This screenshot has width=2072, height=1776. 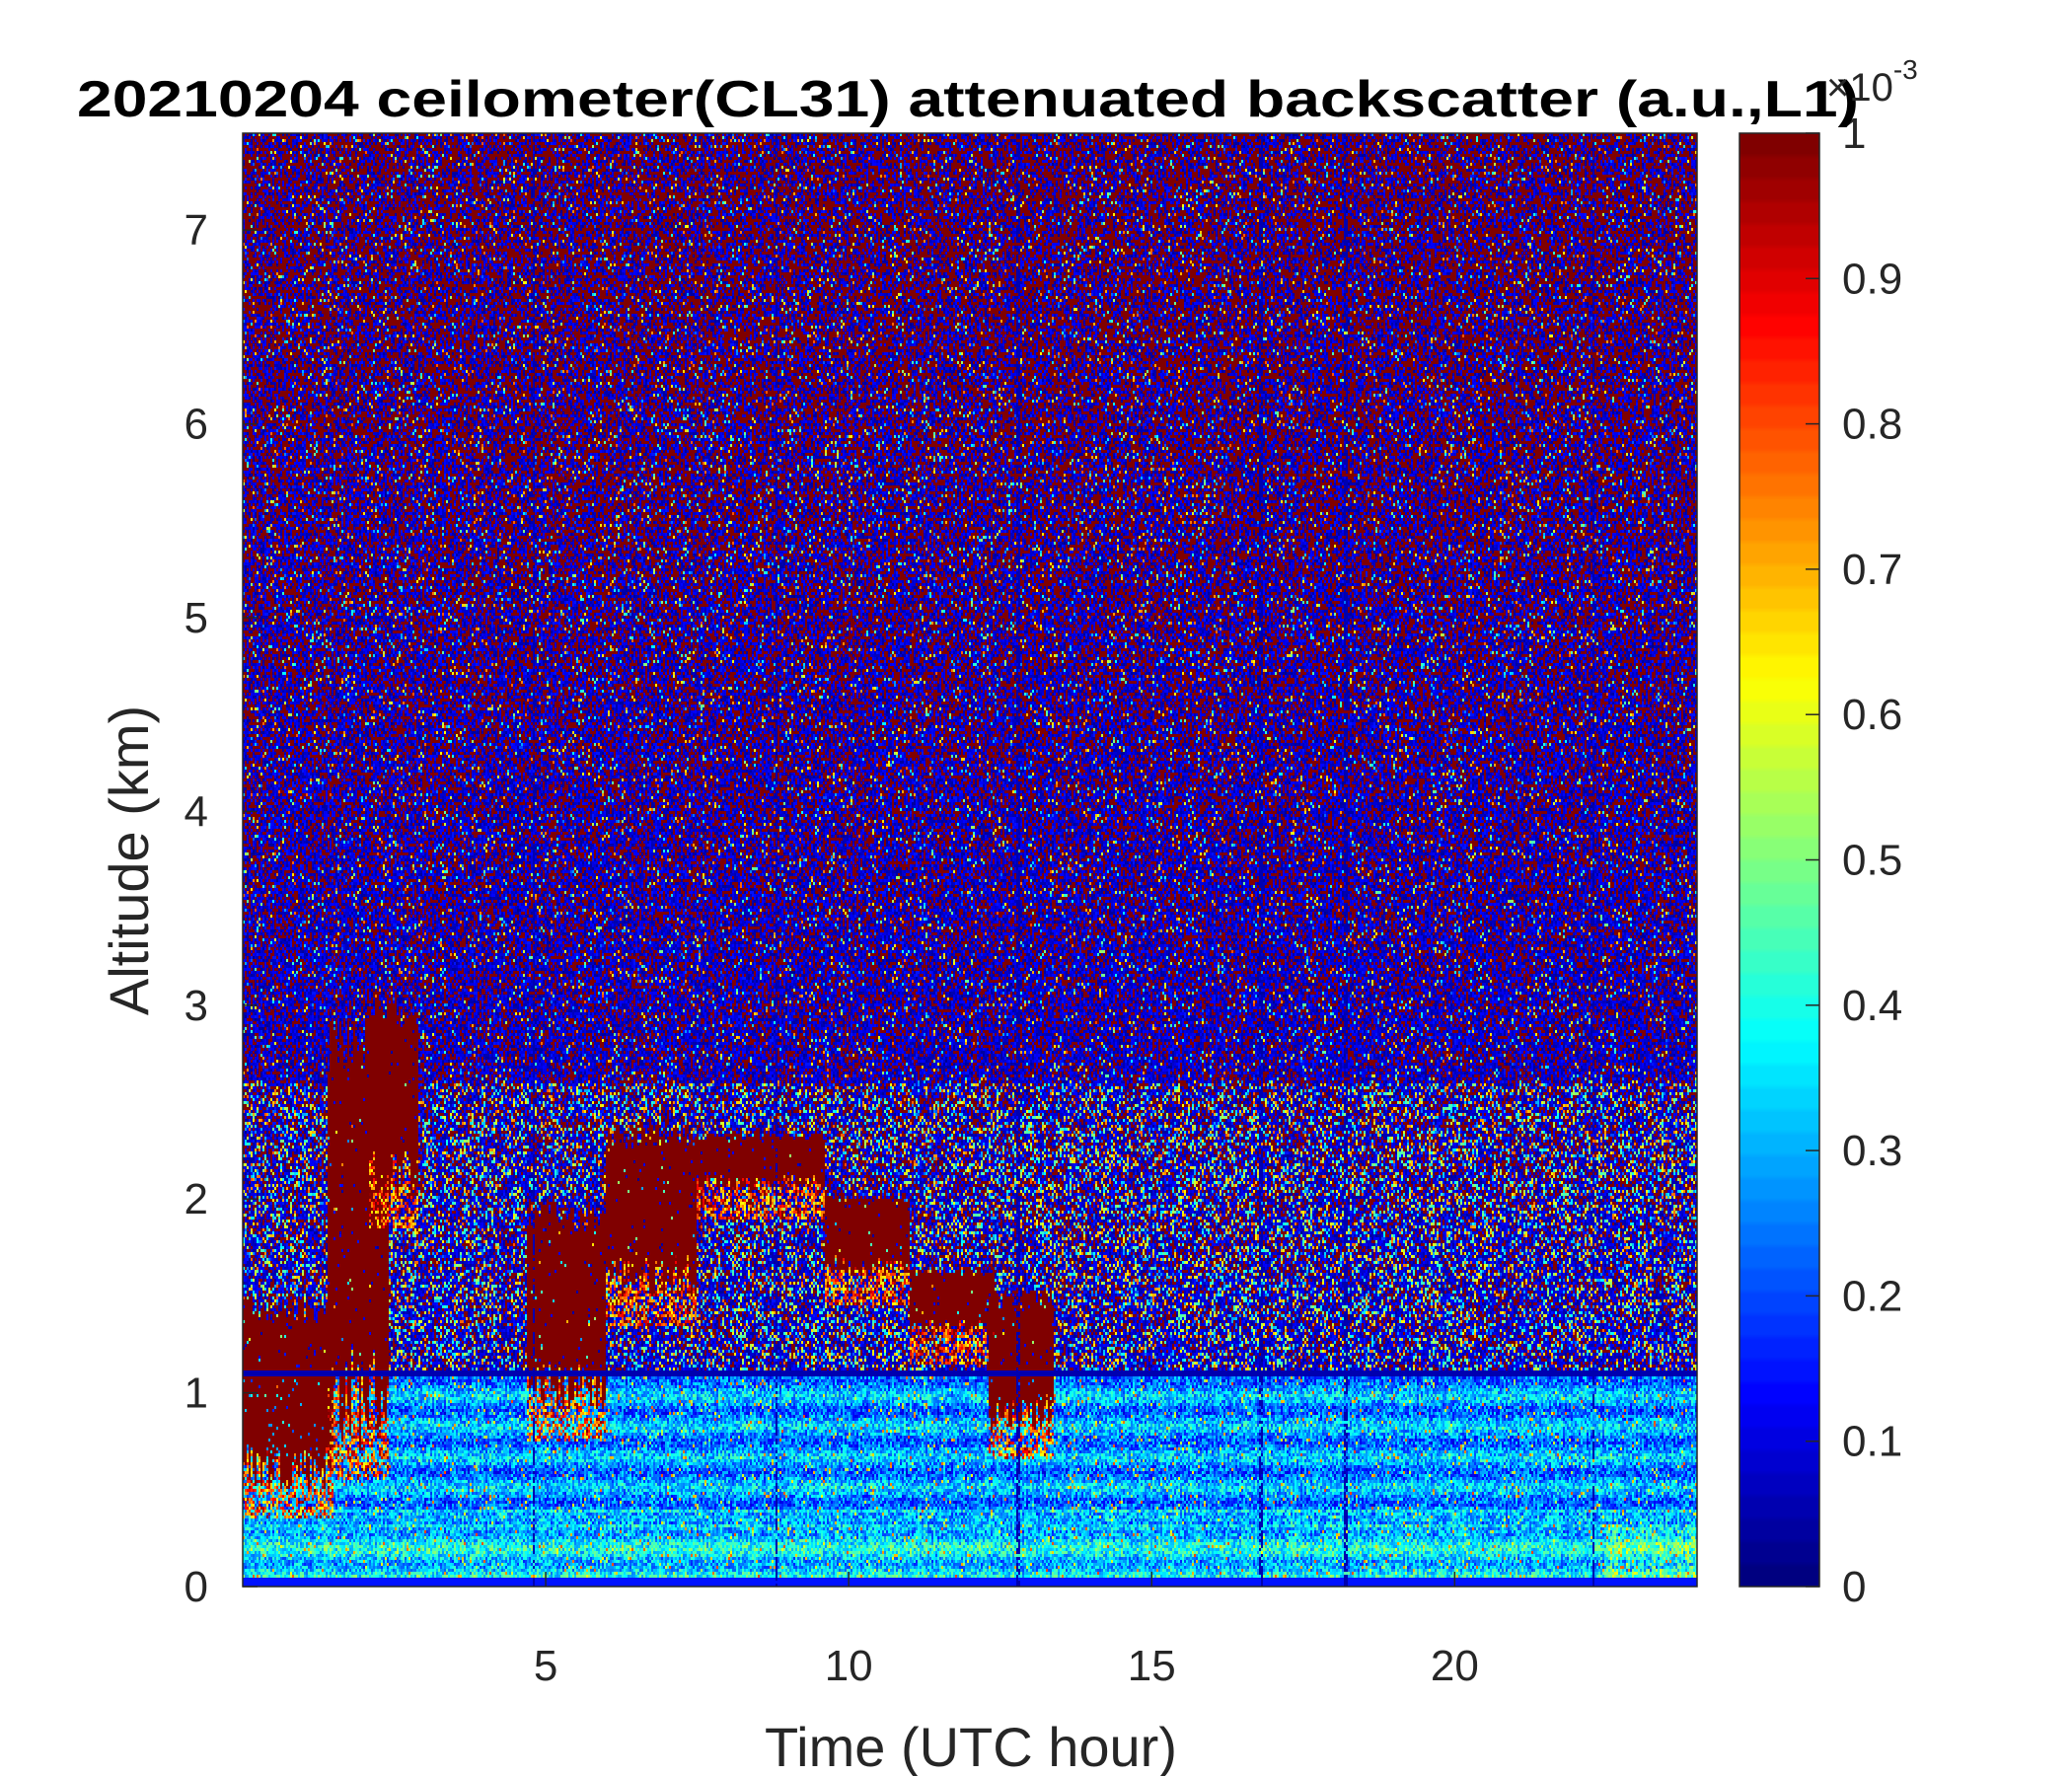 What do you see at coordinates (197, 425) in the screenshot?
I see `y-tick-label: 6` at bounding box center [197, 425].